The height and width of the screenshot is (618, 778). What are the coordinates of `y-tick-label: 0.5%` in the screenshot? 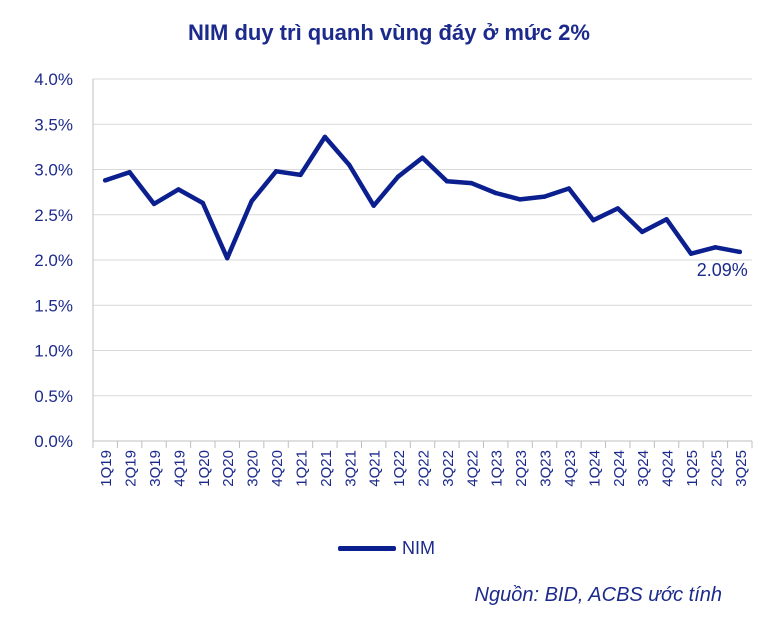 It's located at (53, 396).